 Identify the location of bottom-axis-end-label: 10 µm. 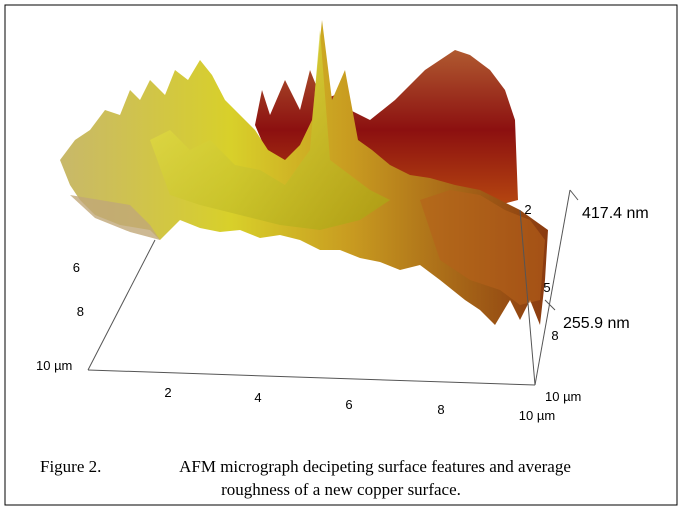
(537, 415).